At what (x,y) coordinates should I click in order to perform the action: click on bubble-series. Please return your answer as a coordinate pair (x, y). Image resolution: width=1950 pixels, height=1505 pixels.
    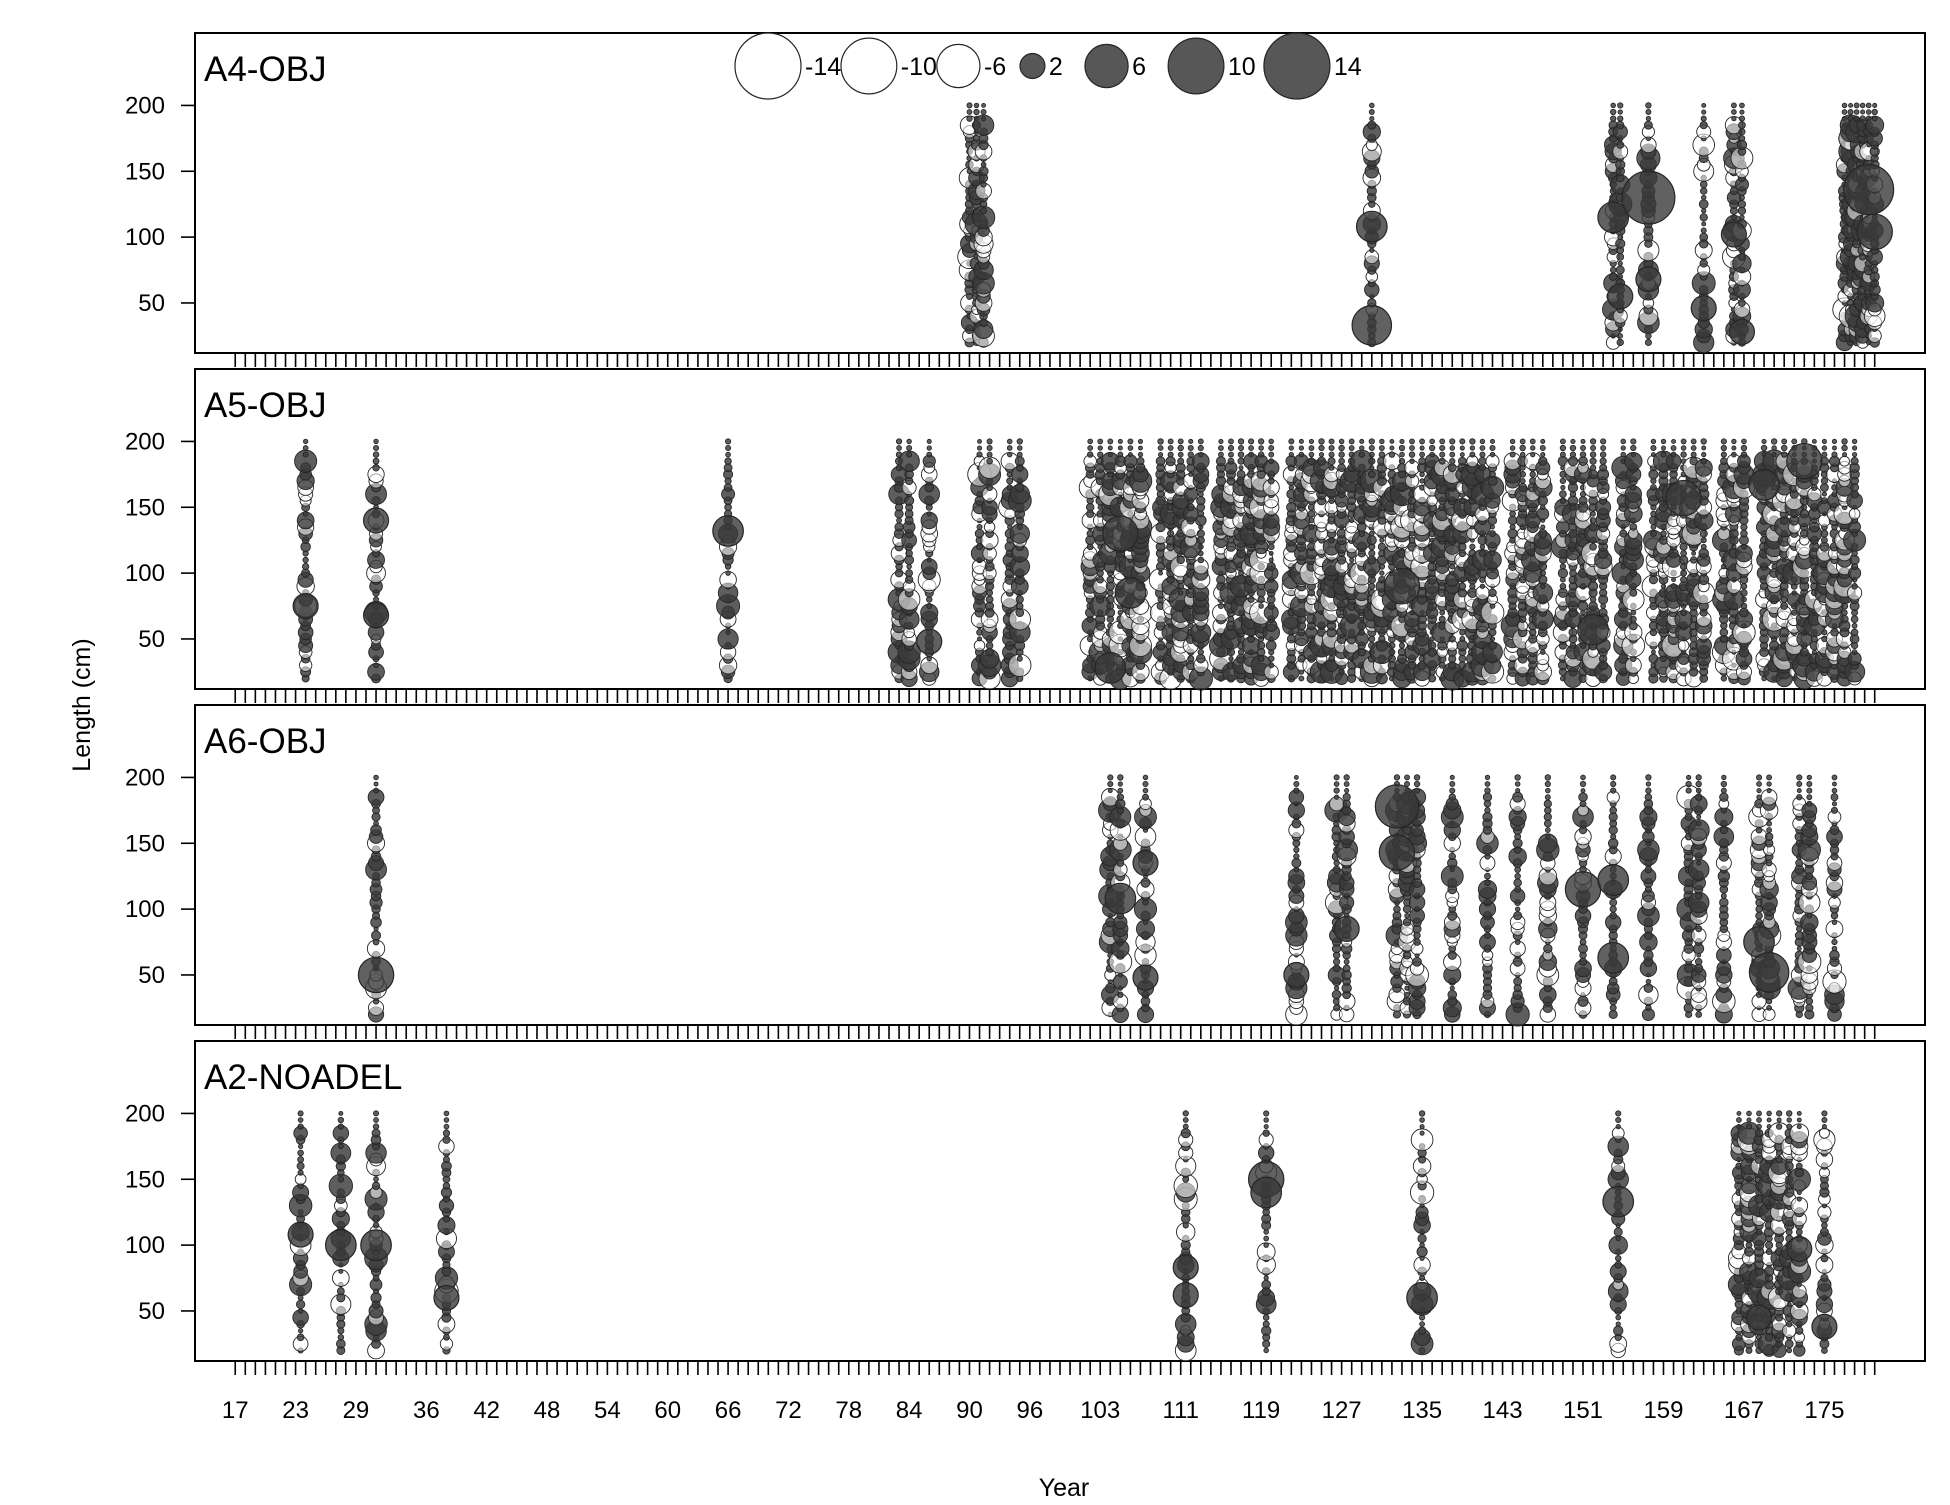
    Looking at the image, I should click on (1102, 900).